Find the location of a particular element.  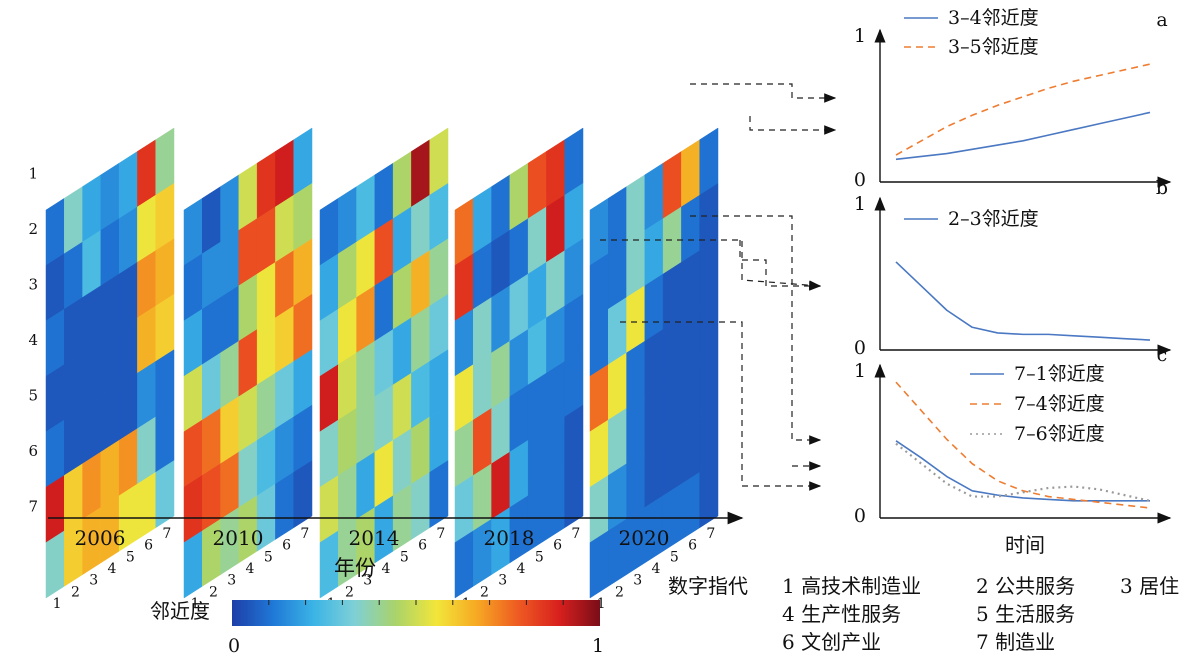

dashed-connectors is located at coordinates (718, 287).